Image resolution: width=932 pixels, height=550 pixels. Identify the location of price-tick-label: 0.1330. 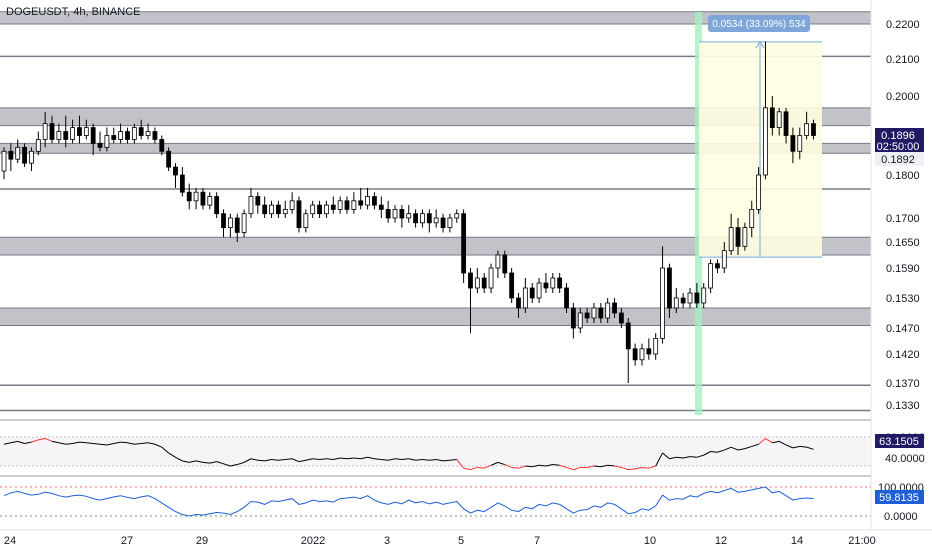
(903, 406).